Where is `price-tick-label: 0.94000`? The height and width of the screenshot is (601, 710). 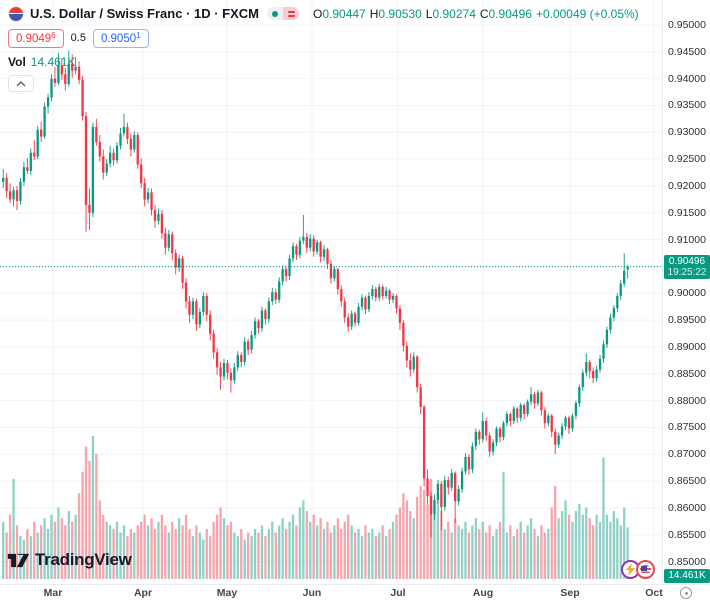
price-tick-label: 0.94000 is located at coordinates (687, 78).